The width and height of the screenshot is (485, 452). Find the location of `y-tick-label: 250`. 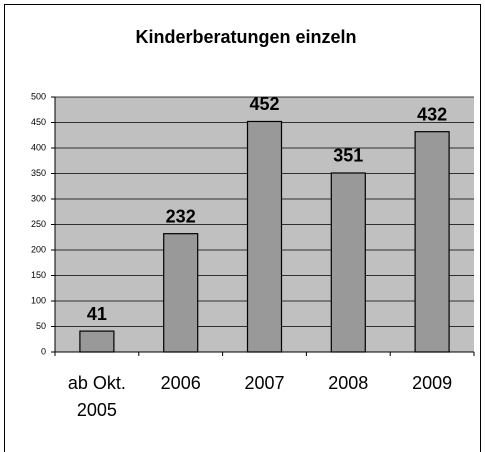

y-tick-label: 250 is located at coordinates (38, 224).